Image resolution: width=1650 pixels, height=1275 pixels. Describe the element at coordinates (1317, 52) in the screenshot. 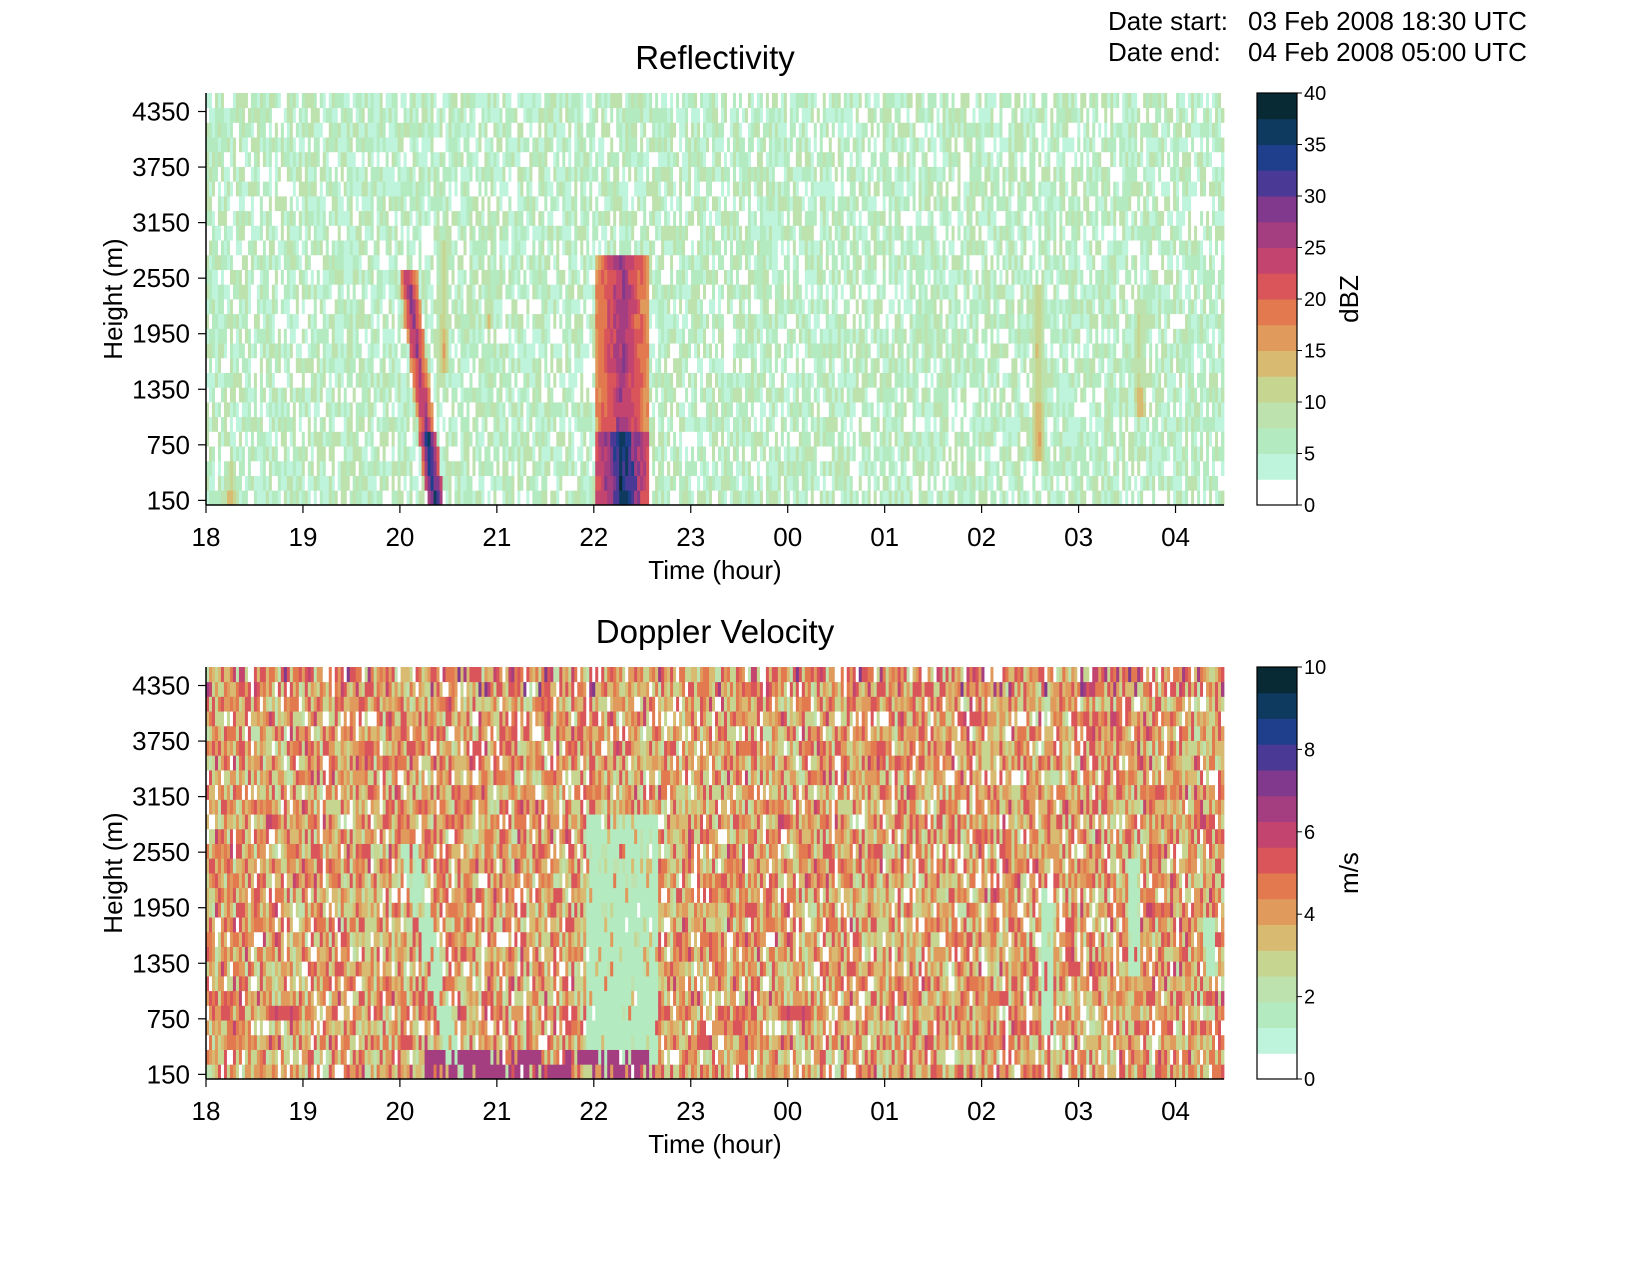

I see `date-end-annotation: Date end: 04 Feb 2008 05:00 UTC` at that location.